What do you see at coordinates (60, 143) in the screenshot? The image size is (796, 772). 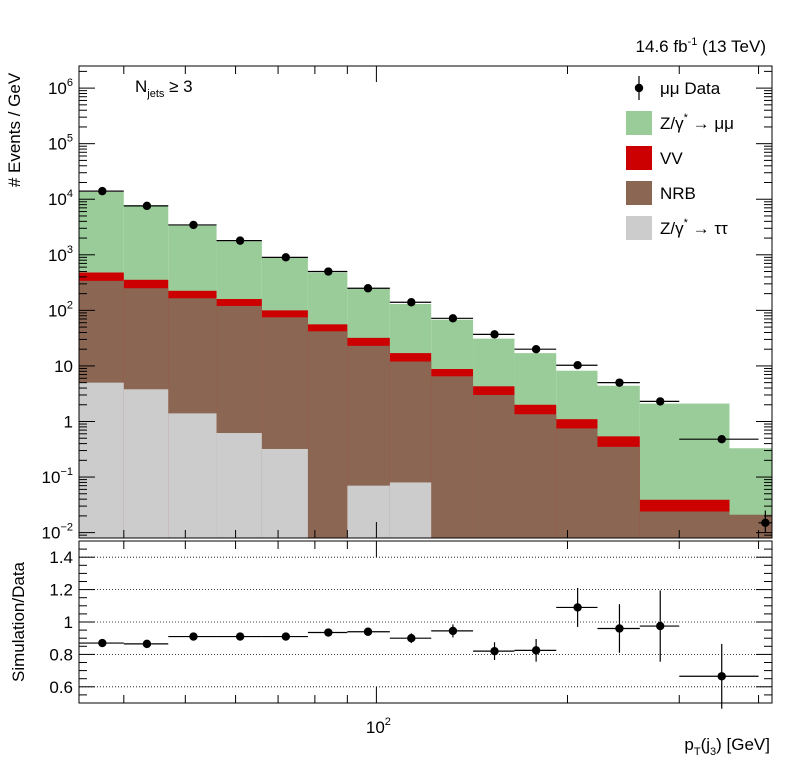 I see `y-tick-label: 10⁵` at bounding box center [60, 143].